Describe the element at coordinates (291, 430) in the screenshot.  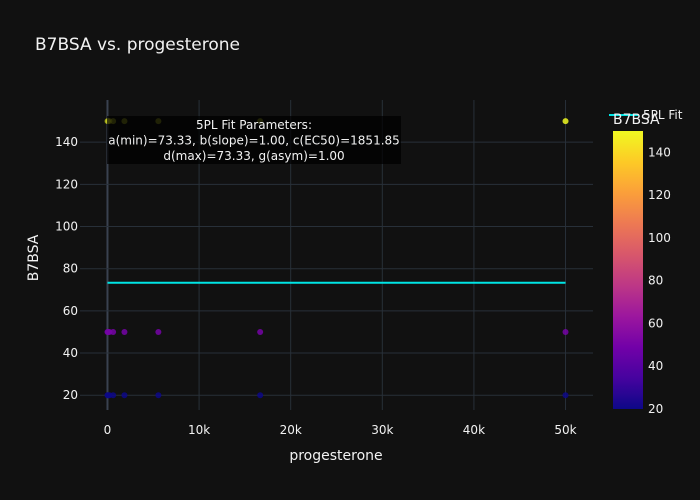
I see `x-tick-label: 20k` at that location.